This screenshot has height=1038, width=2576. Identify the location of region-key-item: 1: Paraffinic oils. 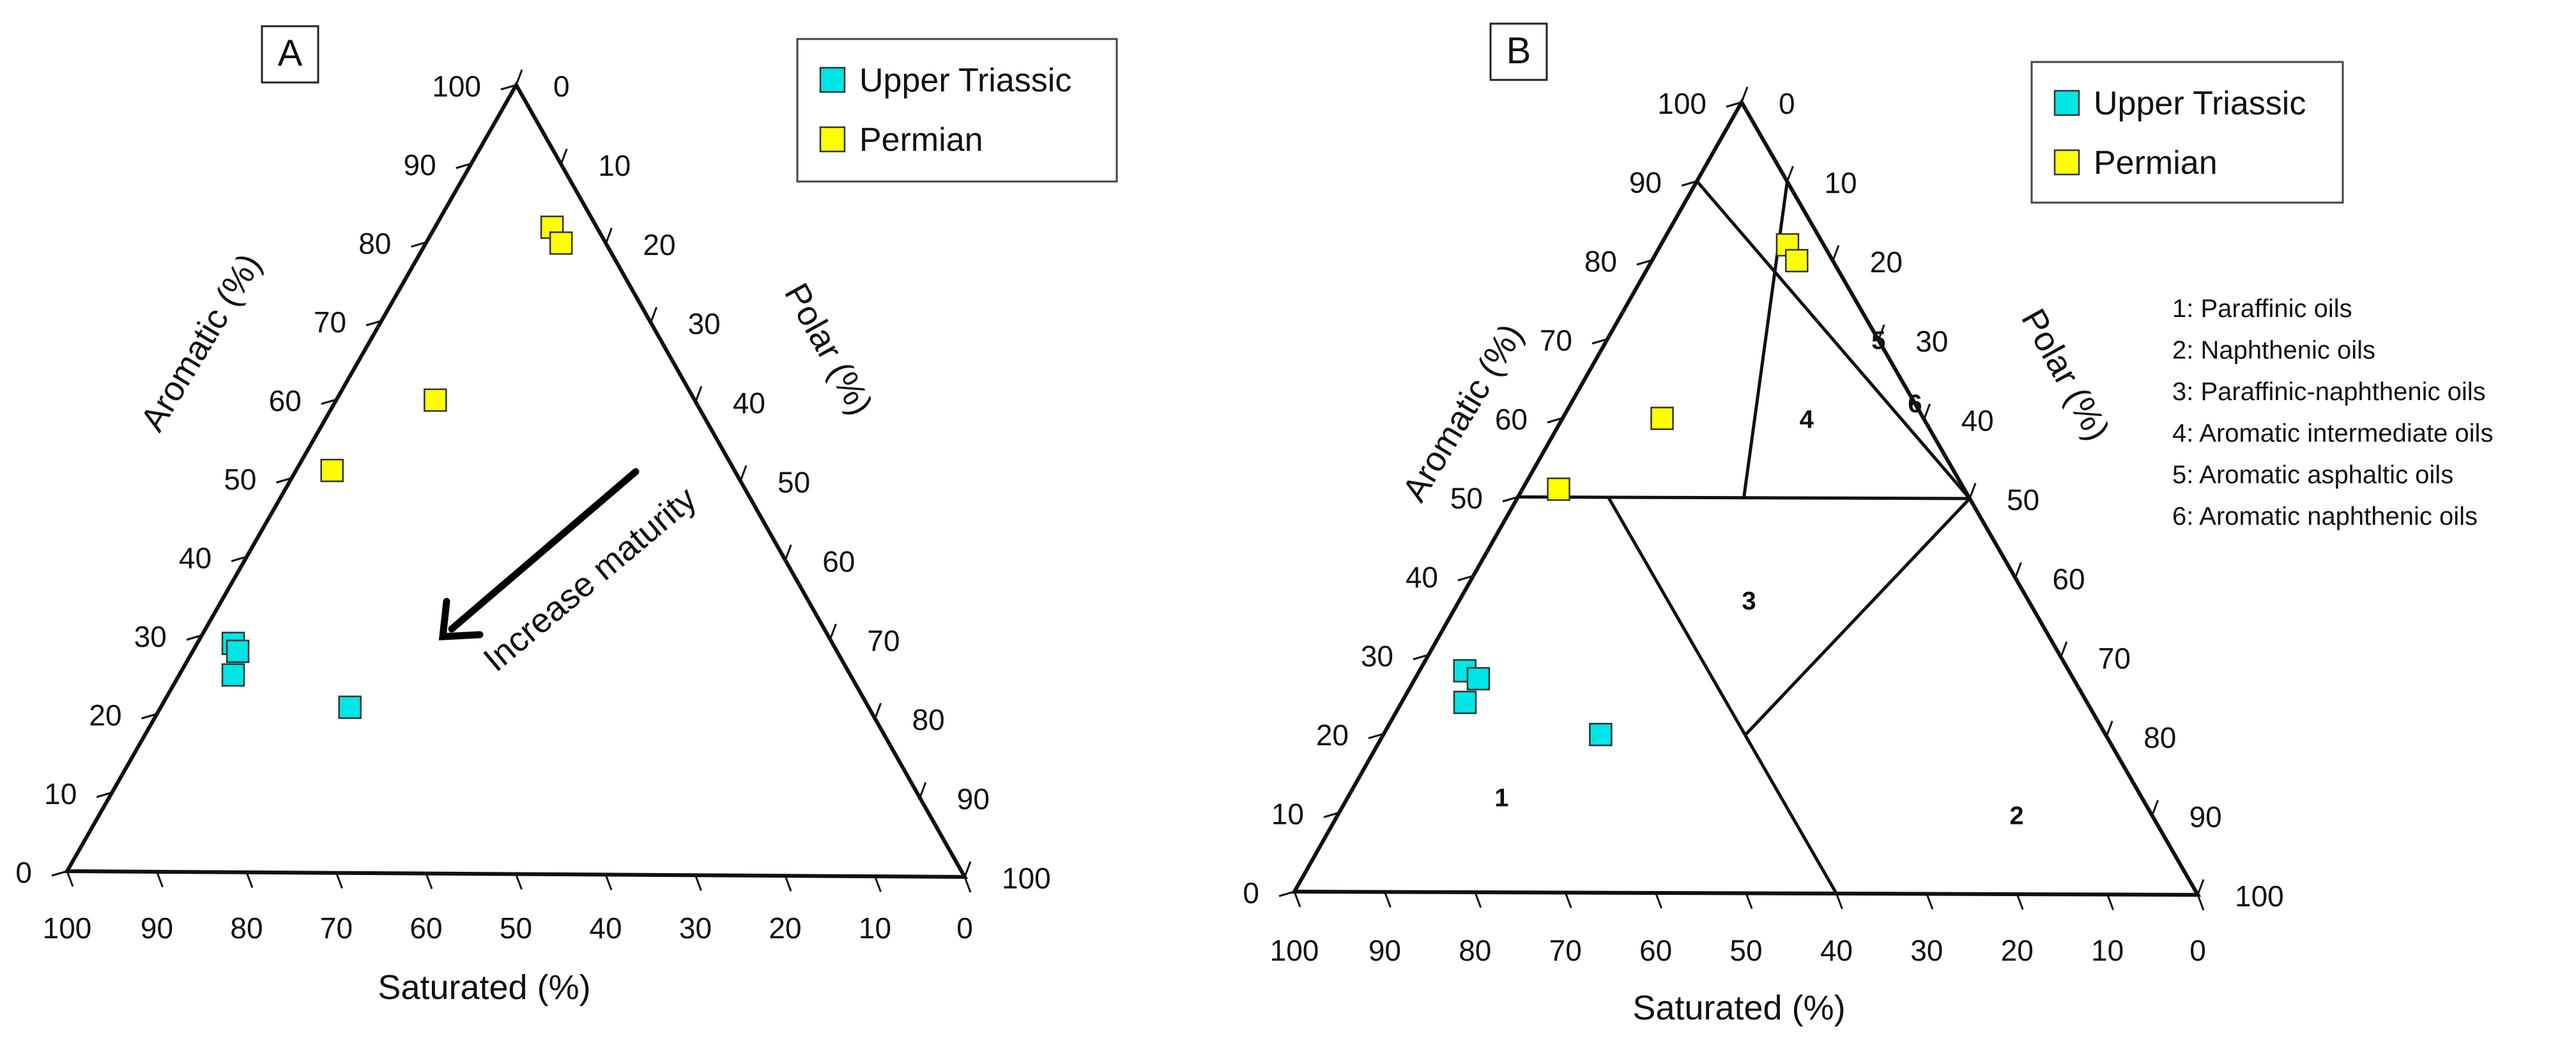
(2262, 309).